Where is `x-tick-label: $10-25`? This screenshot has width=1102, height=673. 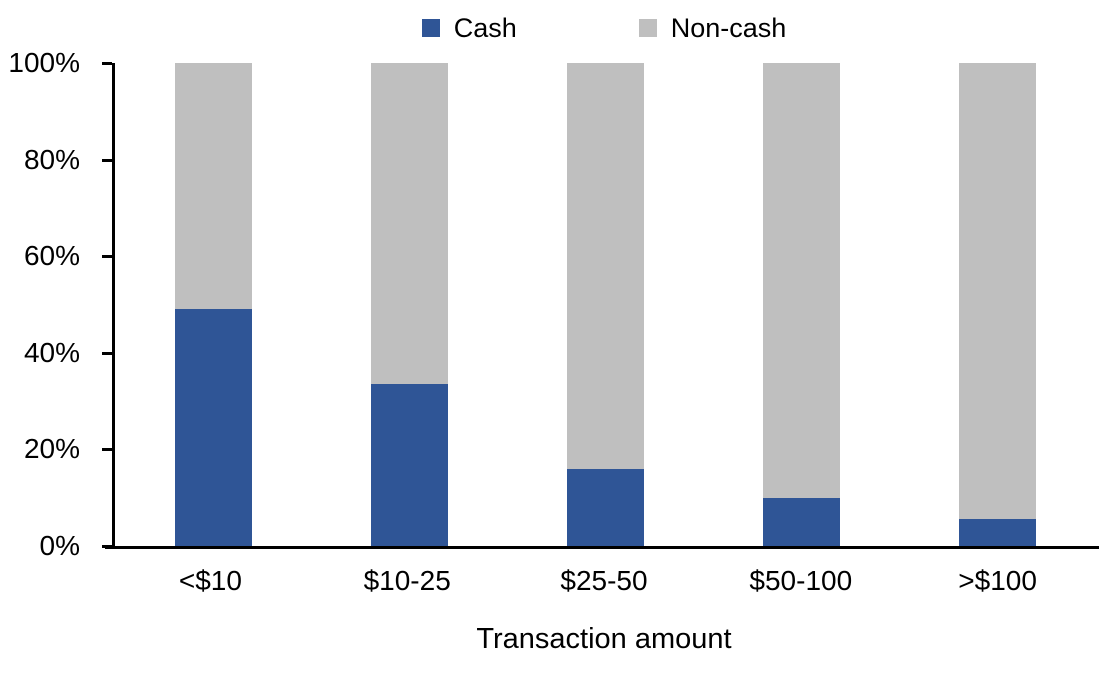 x-tick-label: $10-25 is located at coordinates (407, 580).